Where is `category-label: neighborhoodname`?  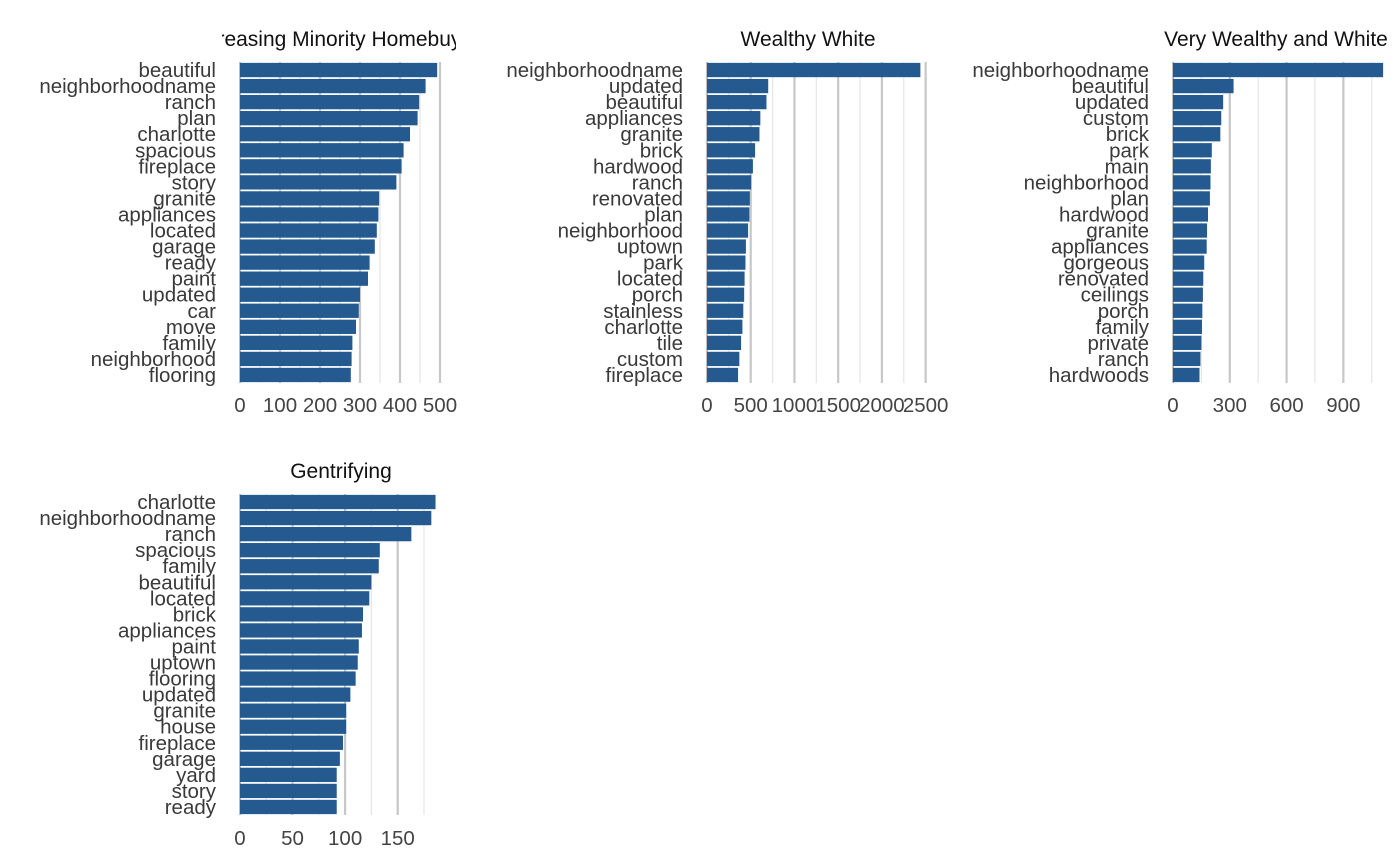
category-label: neighborhoodname is located at coordinates (127, 86).